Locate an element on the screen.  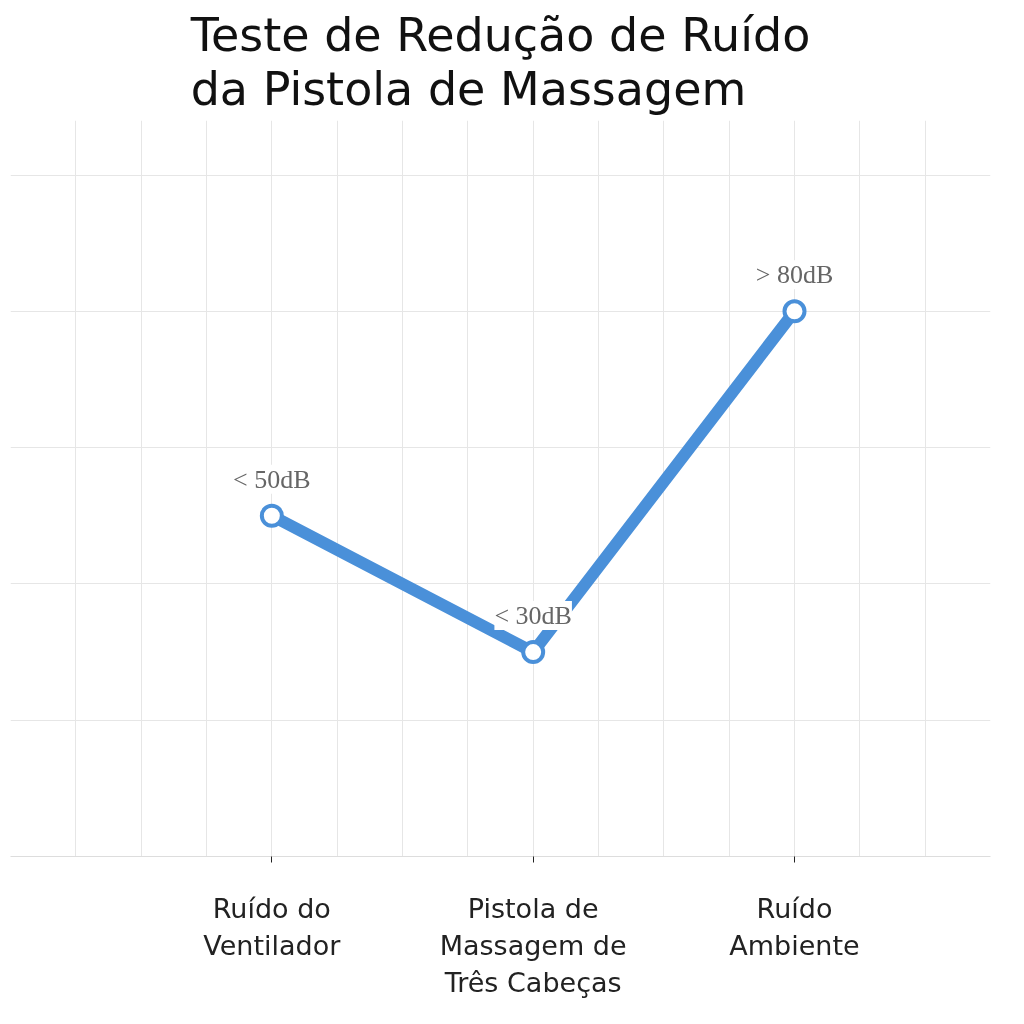
data-label: > 80dB is located at coordinates (794, 275).